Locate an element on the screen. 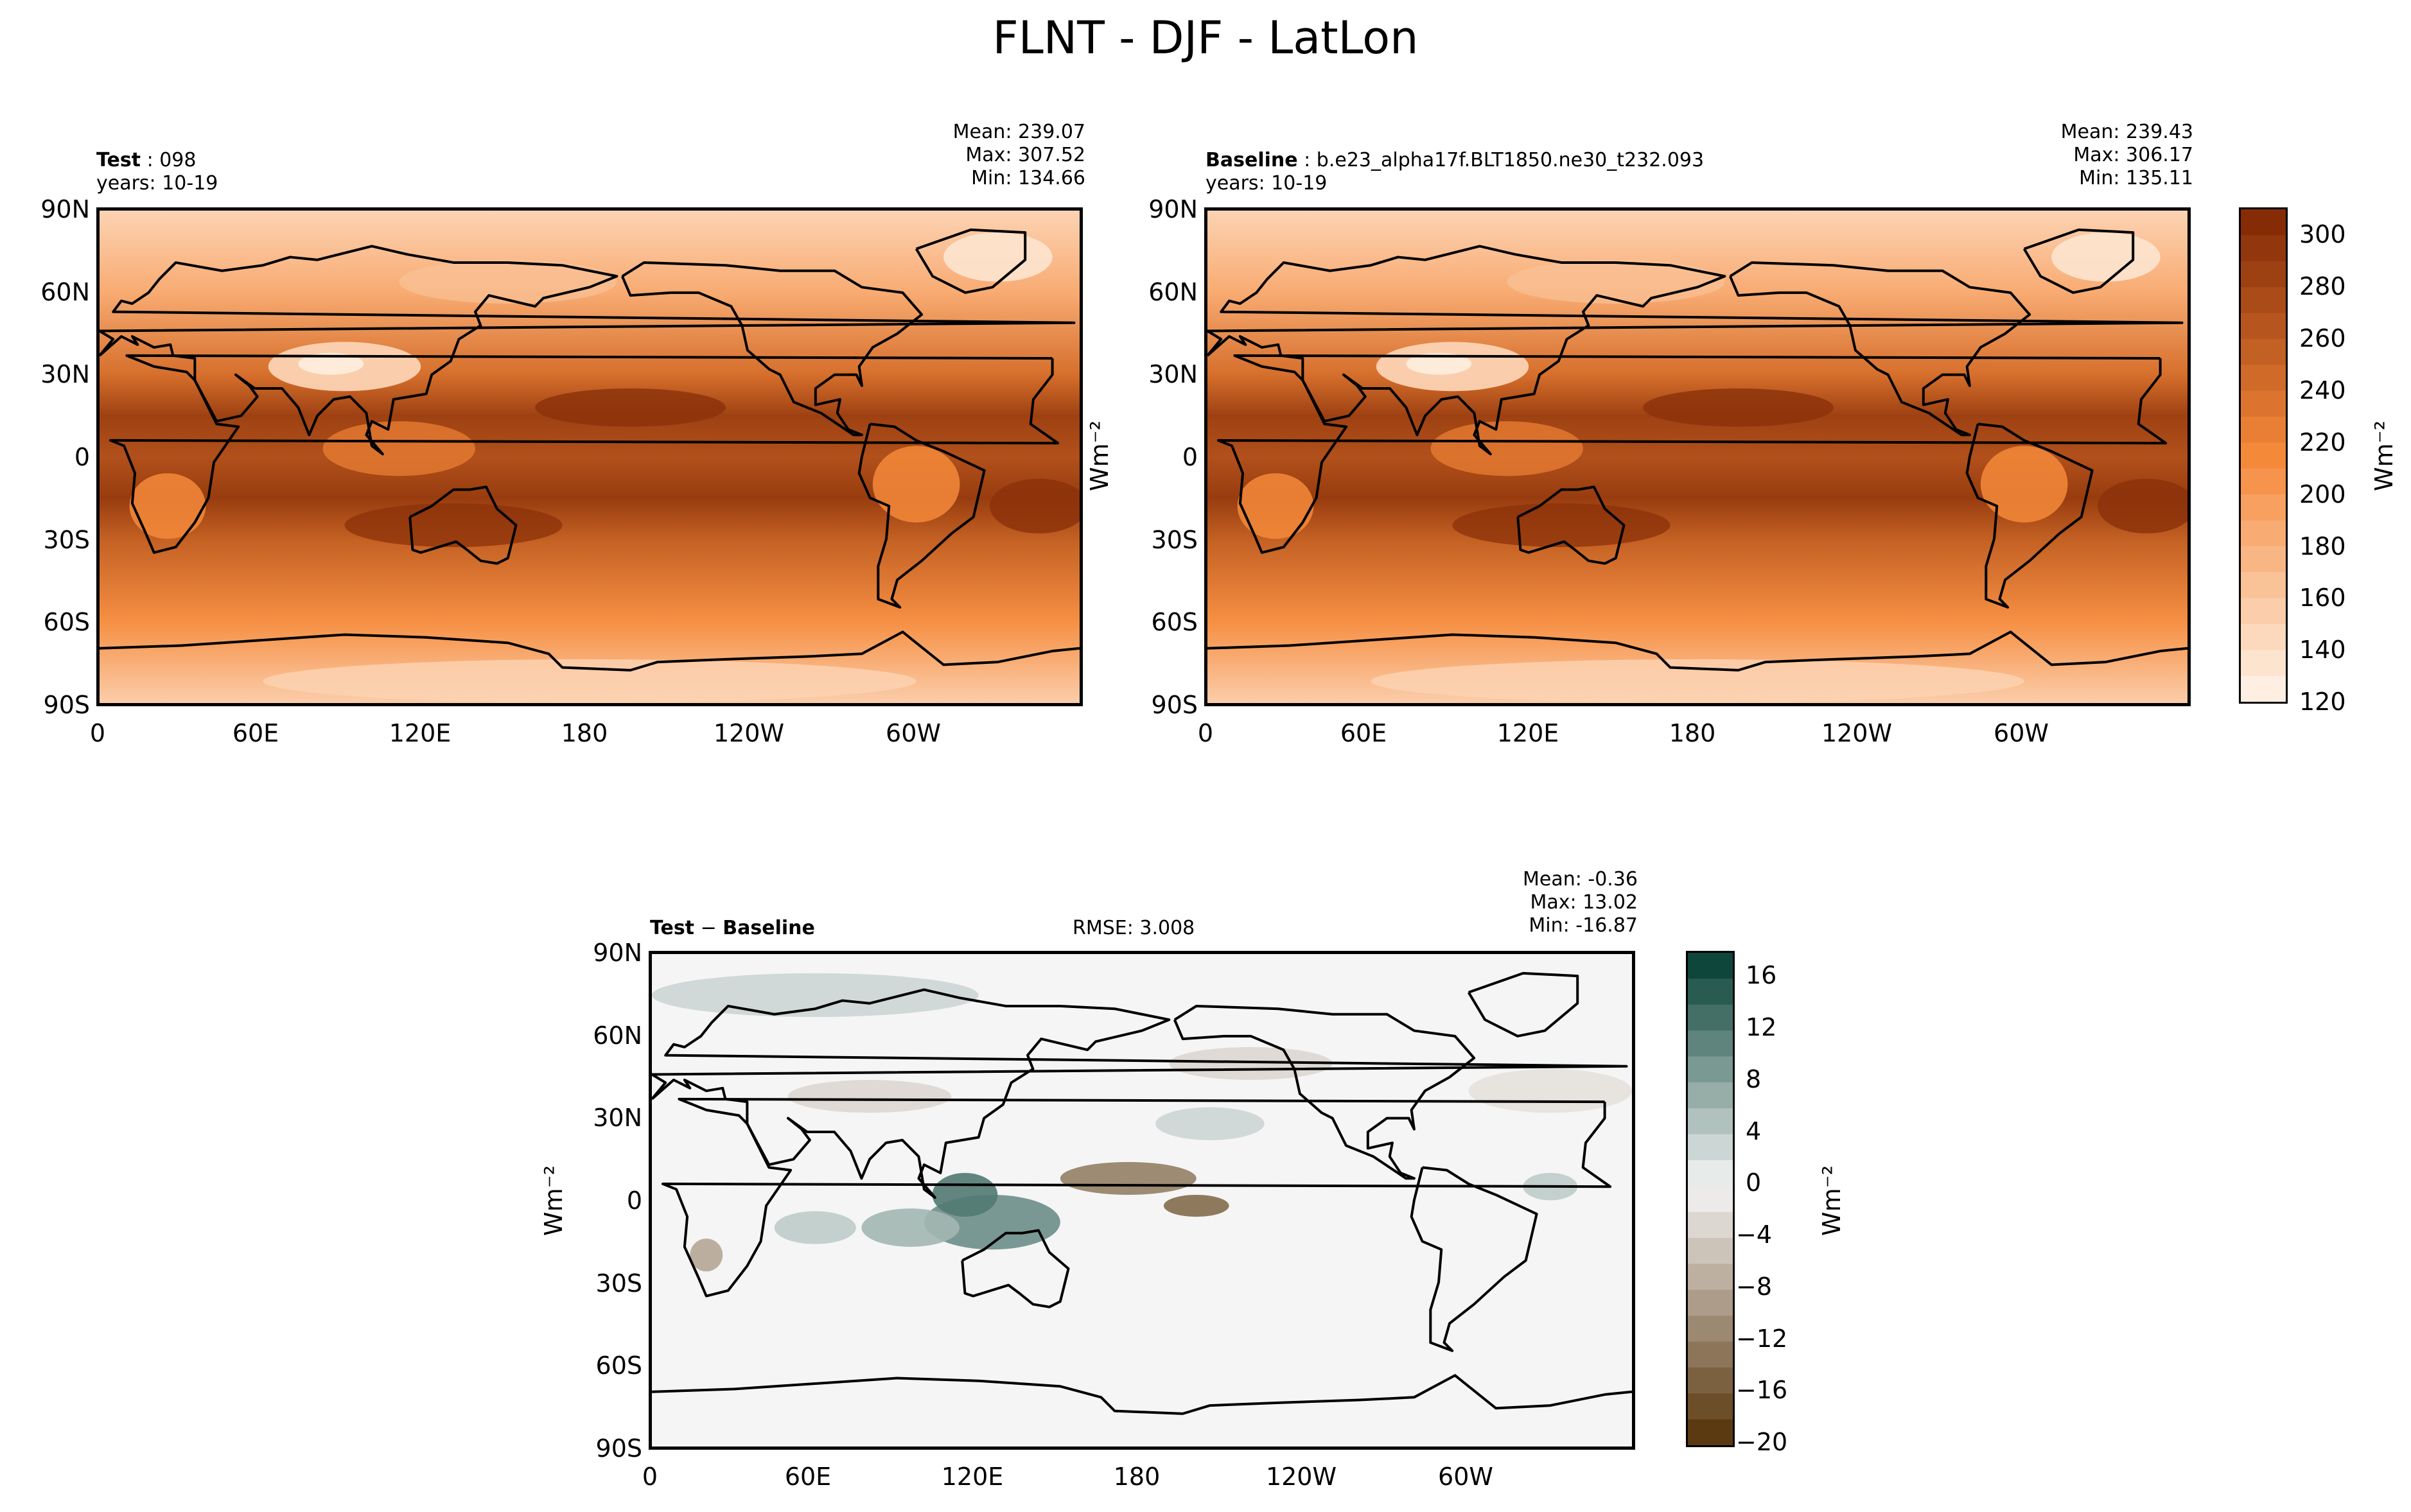 This screenshot has height=1512, width=2411. test-xtick-180: 180 is located at coordinates (584, 733).